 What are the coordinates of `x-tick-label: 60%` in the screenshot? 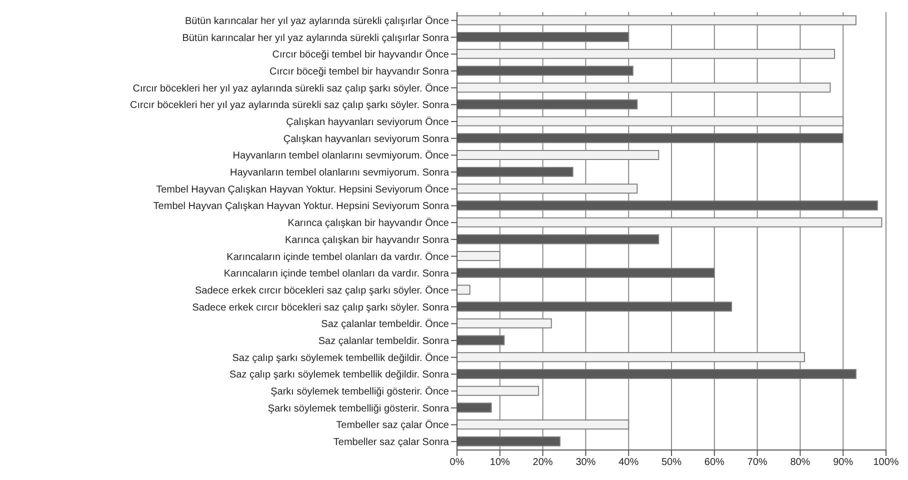 It's located at (714, 462).